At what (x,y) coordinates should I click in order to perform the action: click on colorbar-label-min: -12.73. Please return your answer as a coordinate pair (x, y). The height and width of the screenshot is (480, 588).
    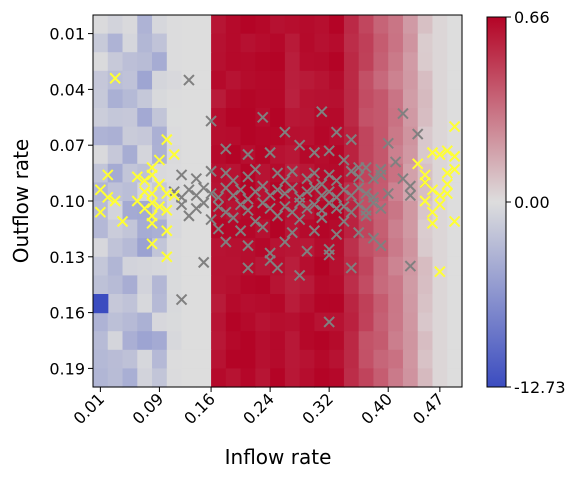
    Looking at the image, I should click on (540, 387).